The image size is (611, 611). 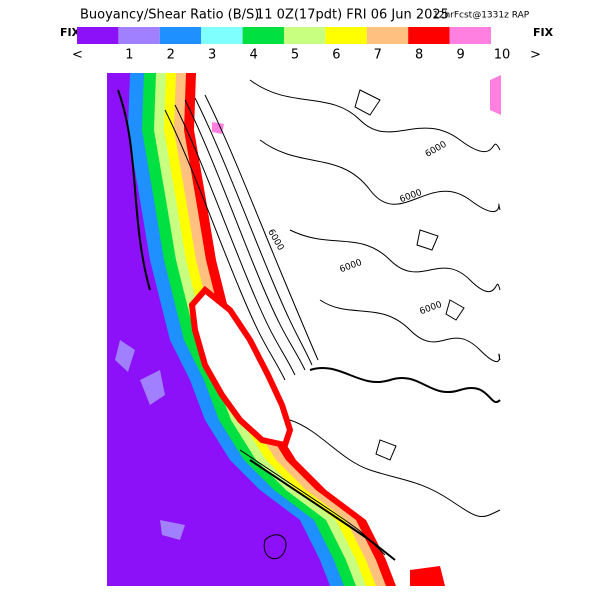 I want to click on fix-right: FIX, so click(x=543, y=32).